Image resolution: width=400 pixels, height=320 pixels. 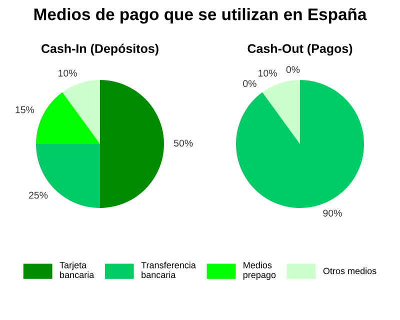 What do you see at coordinates (99, 50) in the screenshot?
I see `chart-subtitle: Cash-In (Depósitos)` at bounding box center [99, 50].